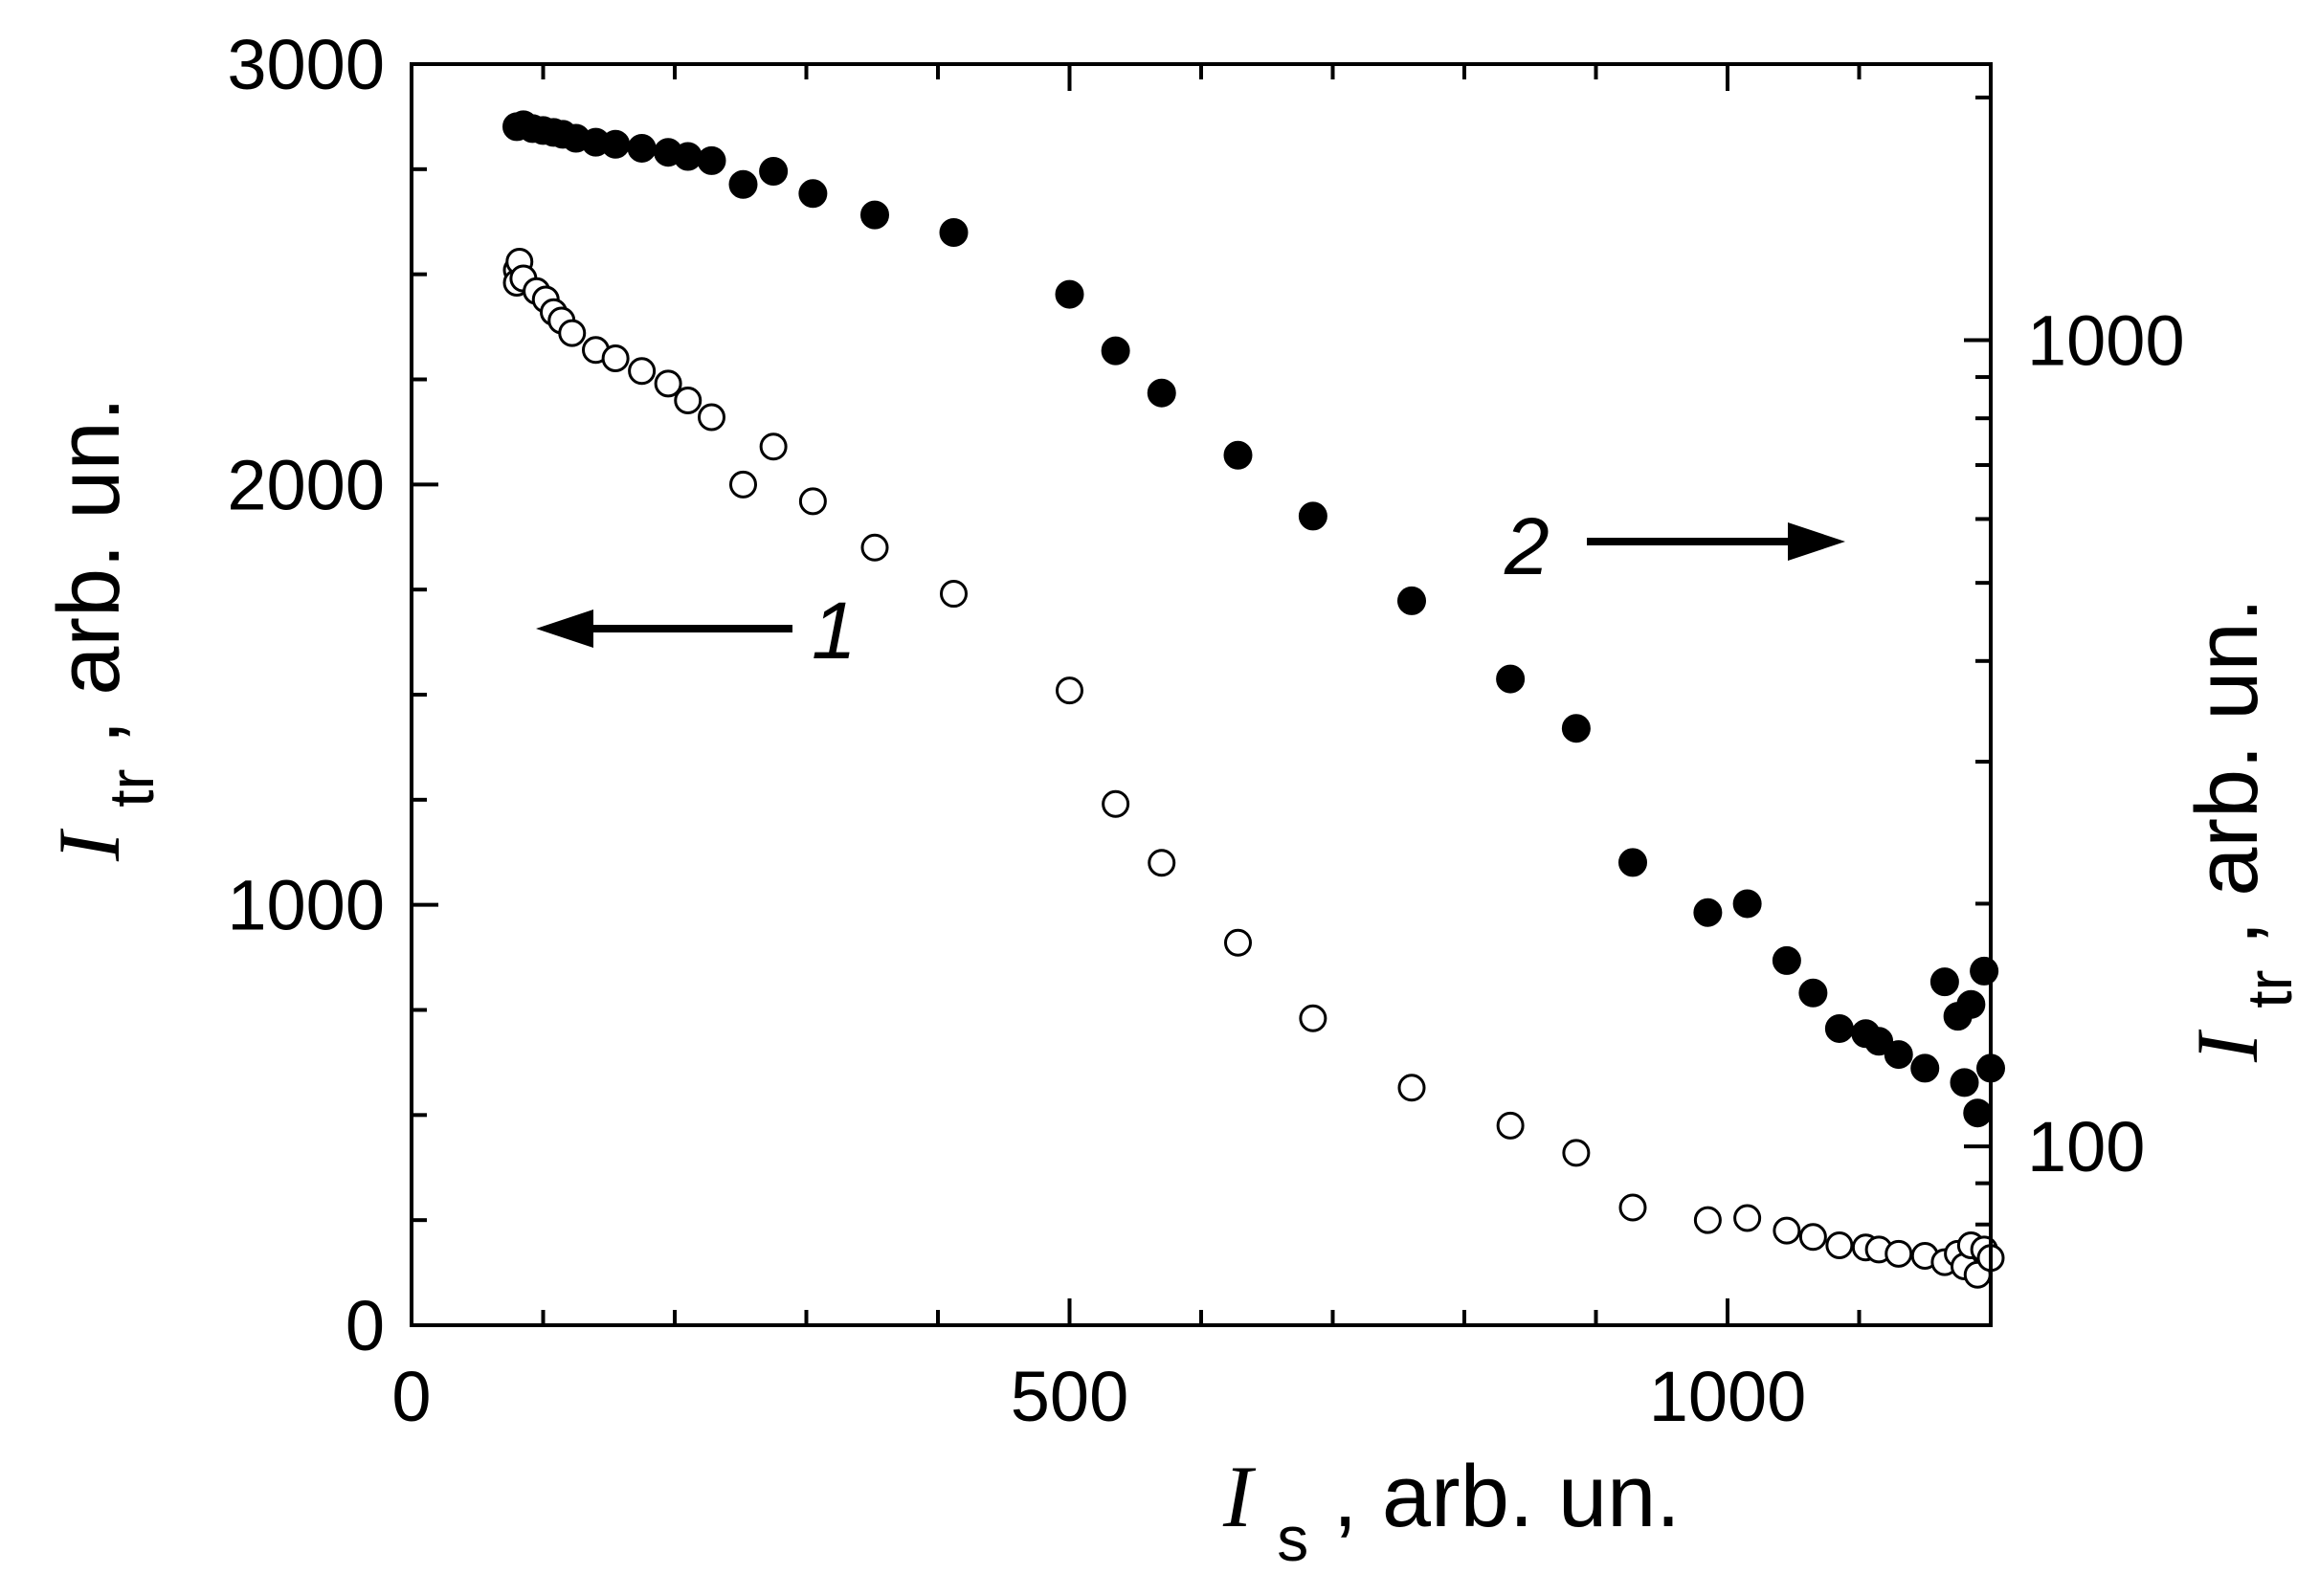 The image size is (2297, 1596). I want to click on y-right-tick-label: 100, so click(2086, 1147).